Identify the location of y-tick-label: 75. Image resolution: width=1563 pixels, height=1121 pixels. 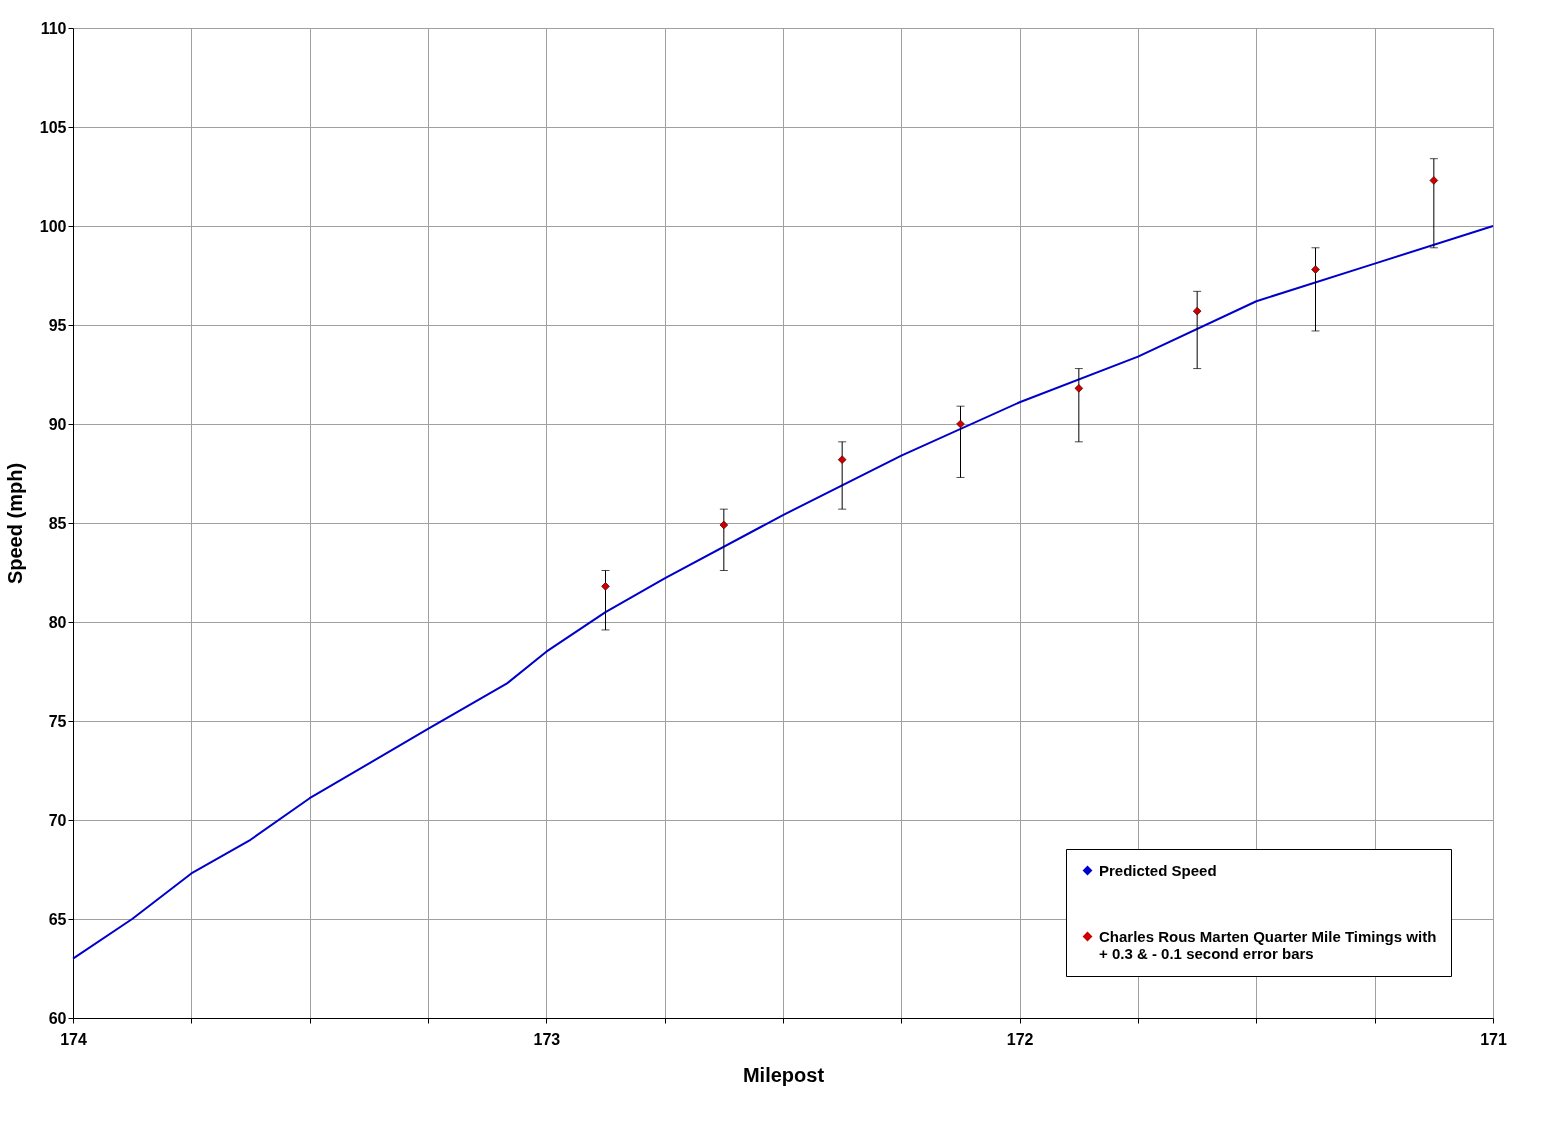
(57, 721).